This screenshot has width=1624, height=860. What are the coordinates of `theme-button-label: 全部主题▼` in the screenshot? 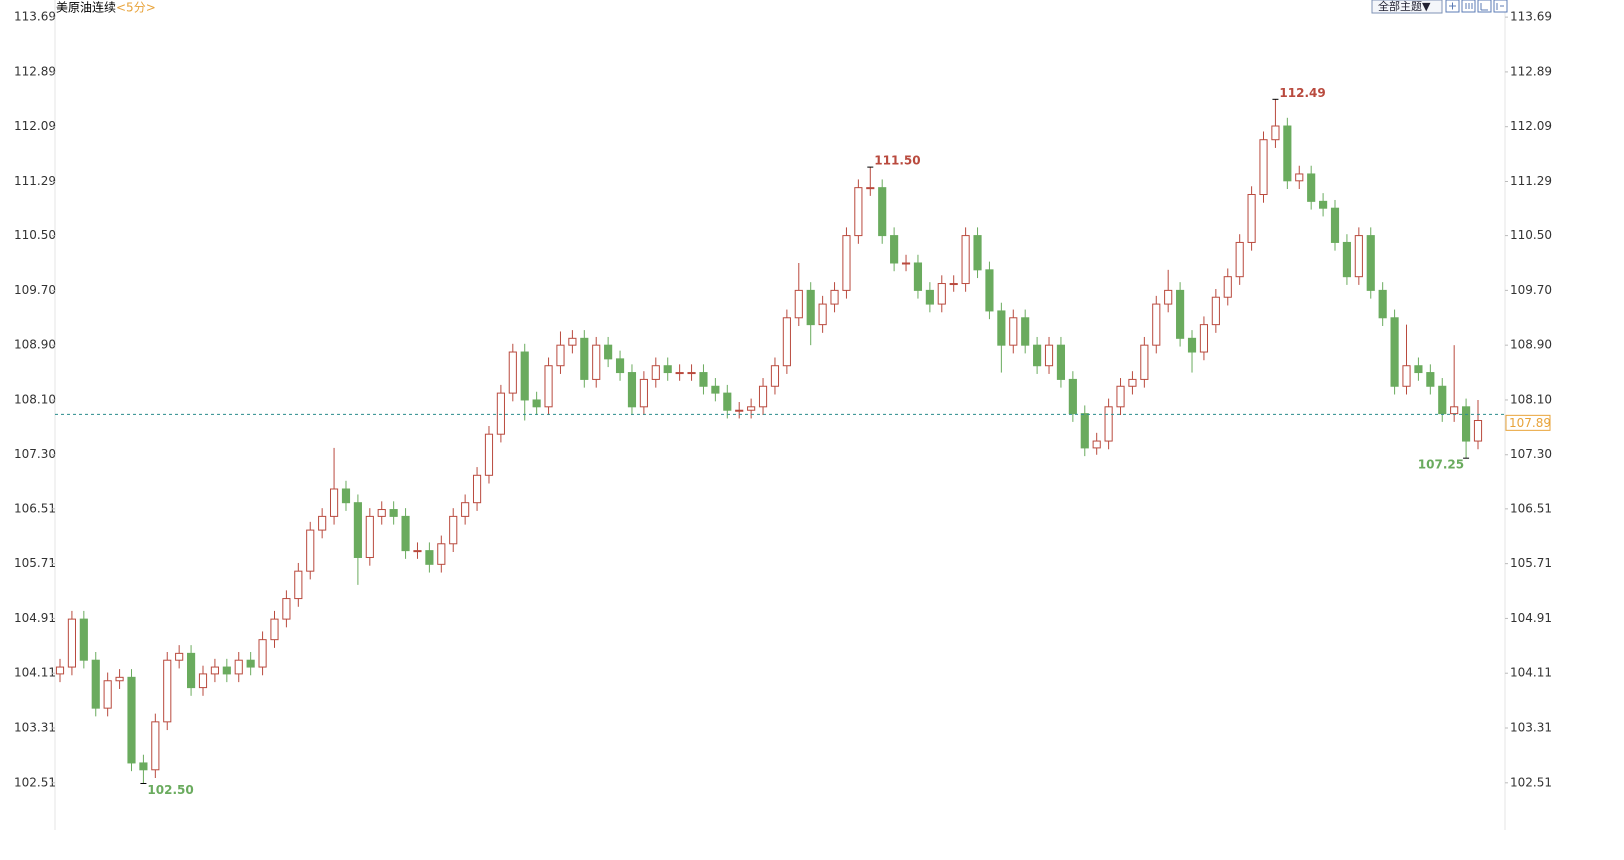 It's located at (1404, 6).